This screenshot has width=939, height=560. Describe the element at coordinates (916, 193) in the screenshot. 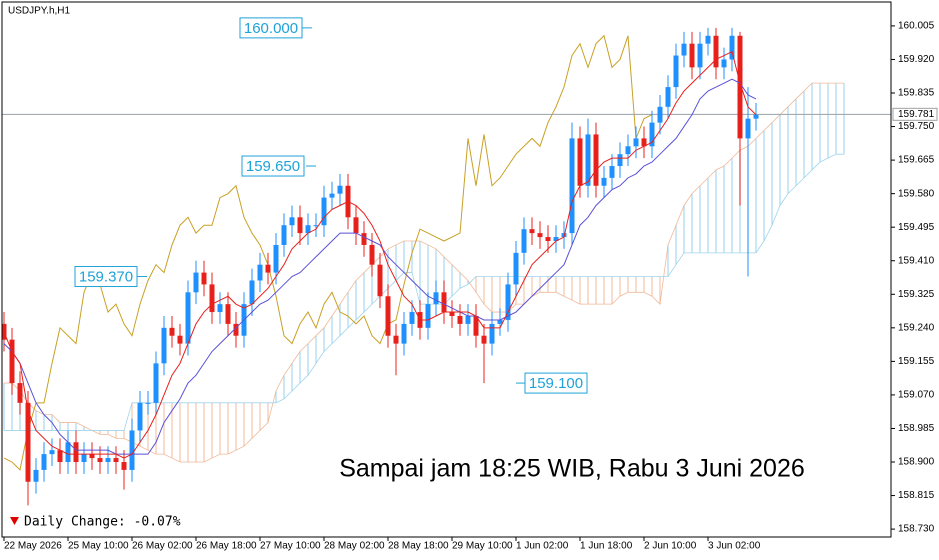

I see `y-tick-label: 159.580` at that location.